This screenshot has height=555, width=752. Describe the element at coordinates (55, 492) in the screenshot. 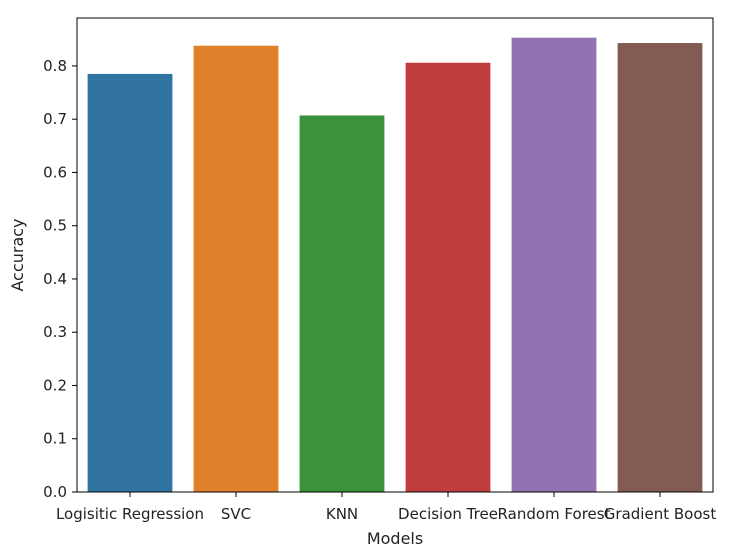

I see `y-tick-label: 0.0` at that location.